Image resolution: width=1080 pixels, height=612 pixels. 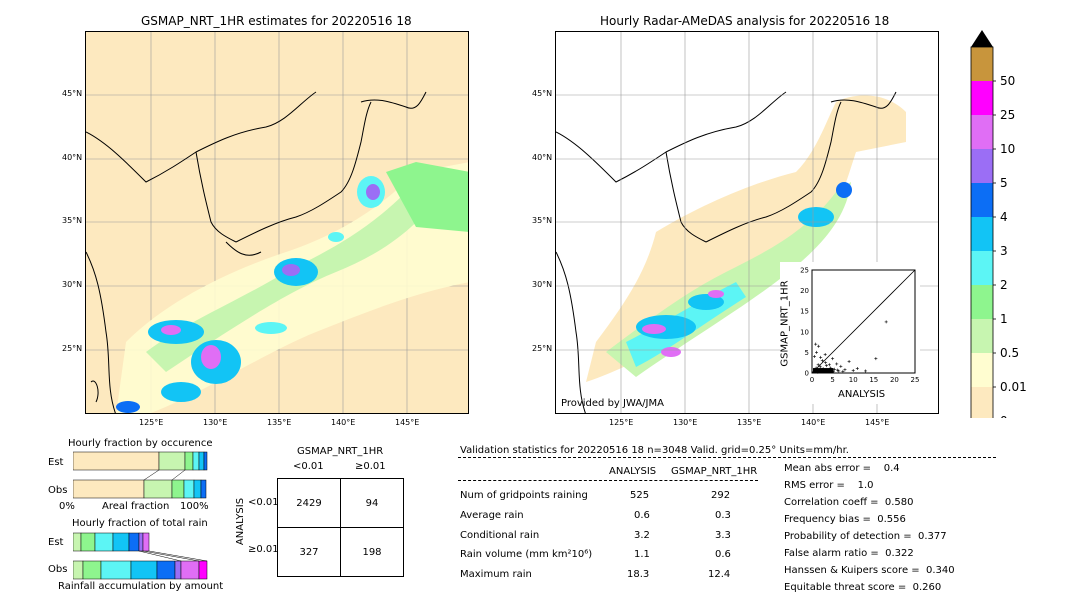 I want to click on x-tick-label: 10, so click(x=853, y=380).